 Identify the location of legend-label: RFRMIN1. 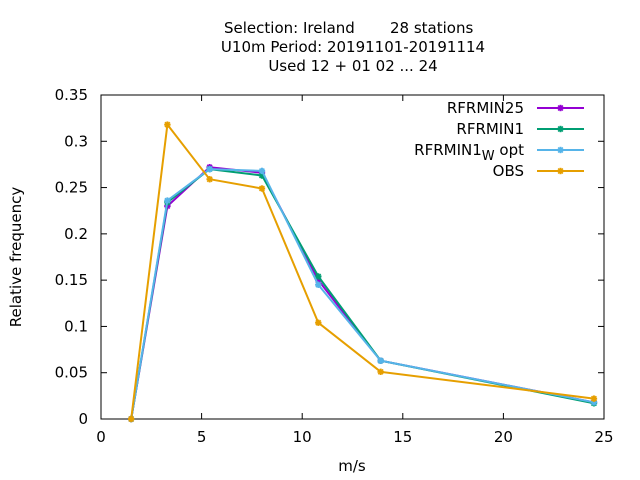
(490, 129).